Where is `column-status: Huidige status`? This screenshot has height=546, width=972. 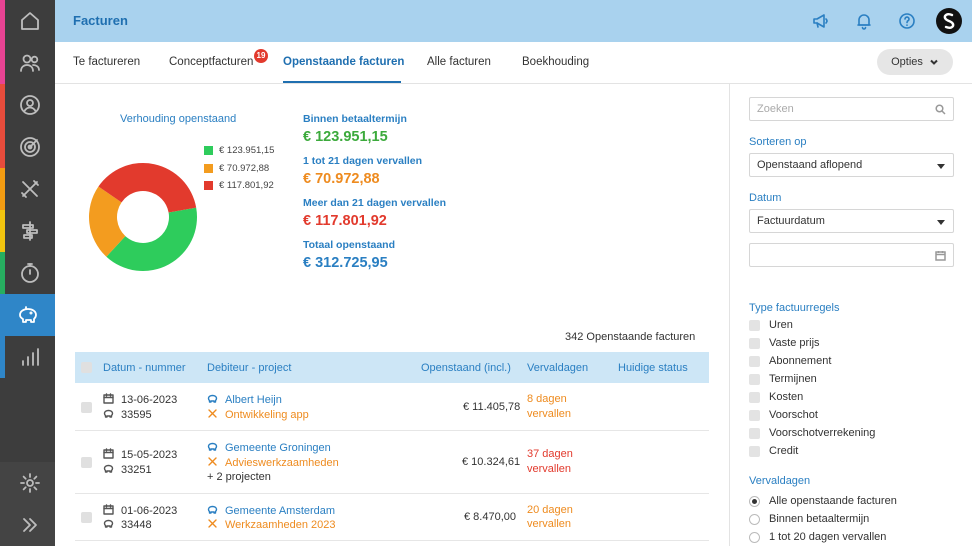 column-status: Huidige status is located at coordinates (653, 368).